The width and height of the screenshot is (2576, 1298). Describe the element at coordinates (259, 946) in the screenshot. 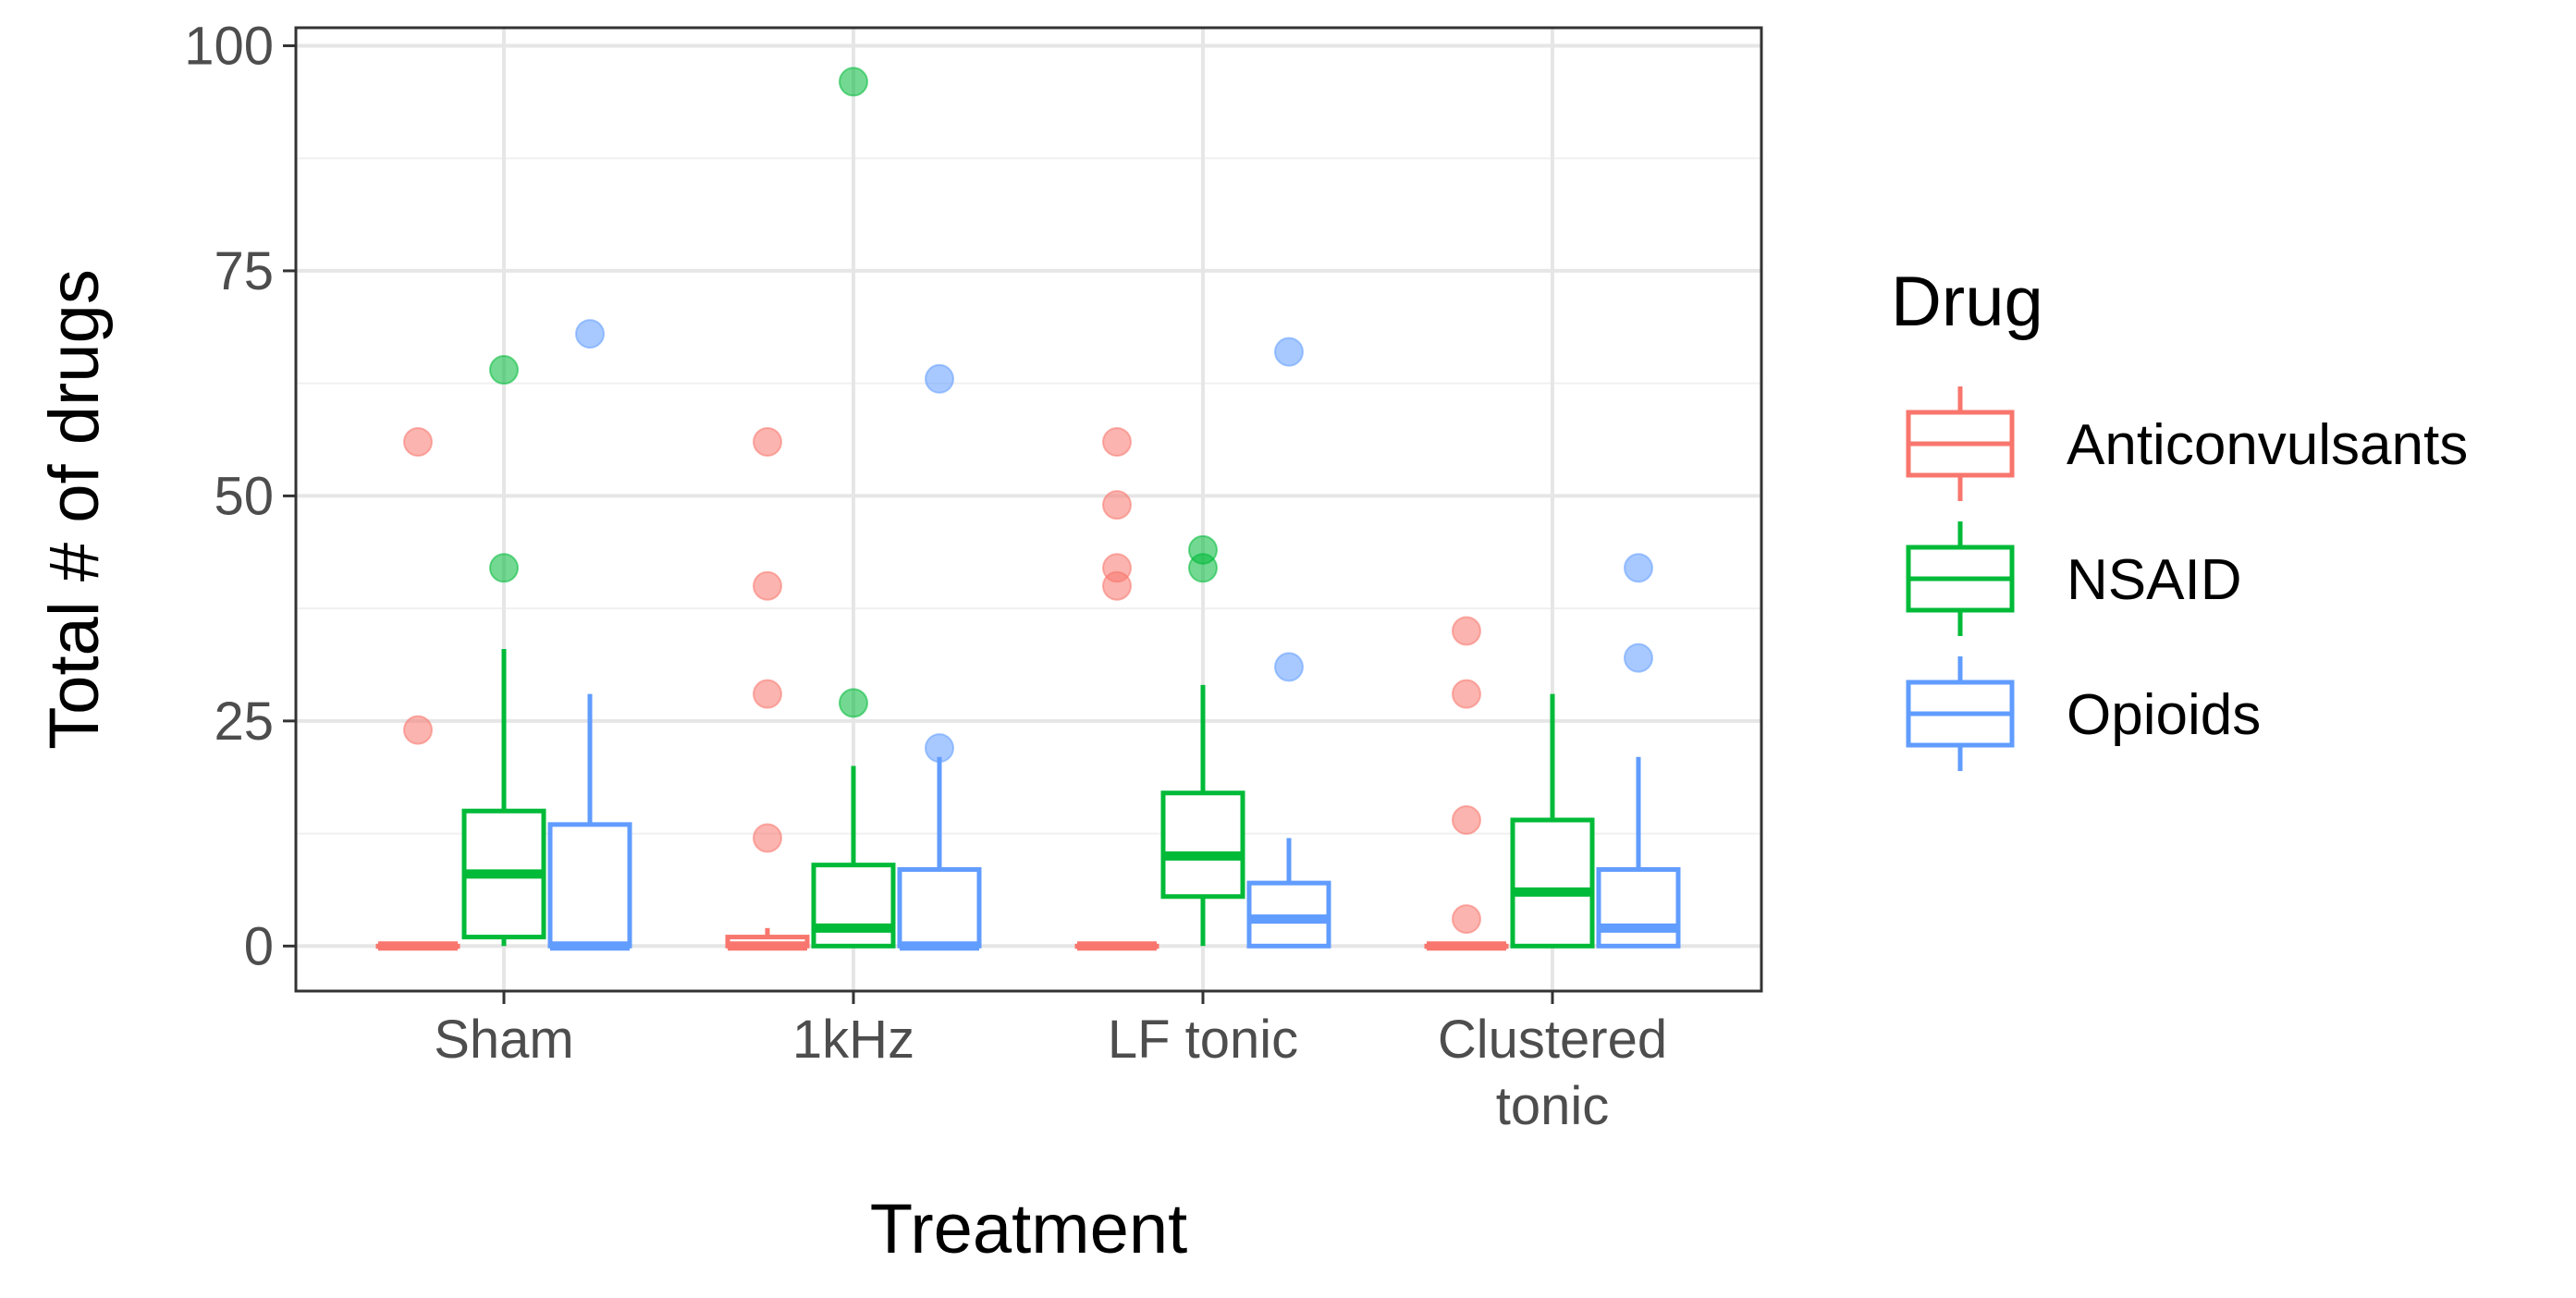

I see `y-tick-label: 0` at that location.